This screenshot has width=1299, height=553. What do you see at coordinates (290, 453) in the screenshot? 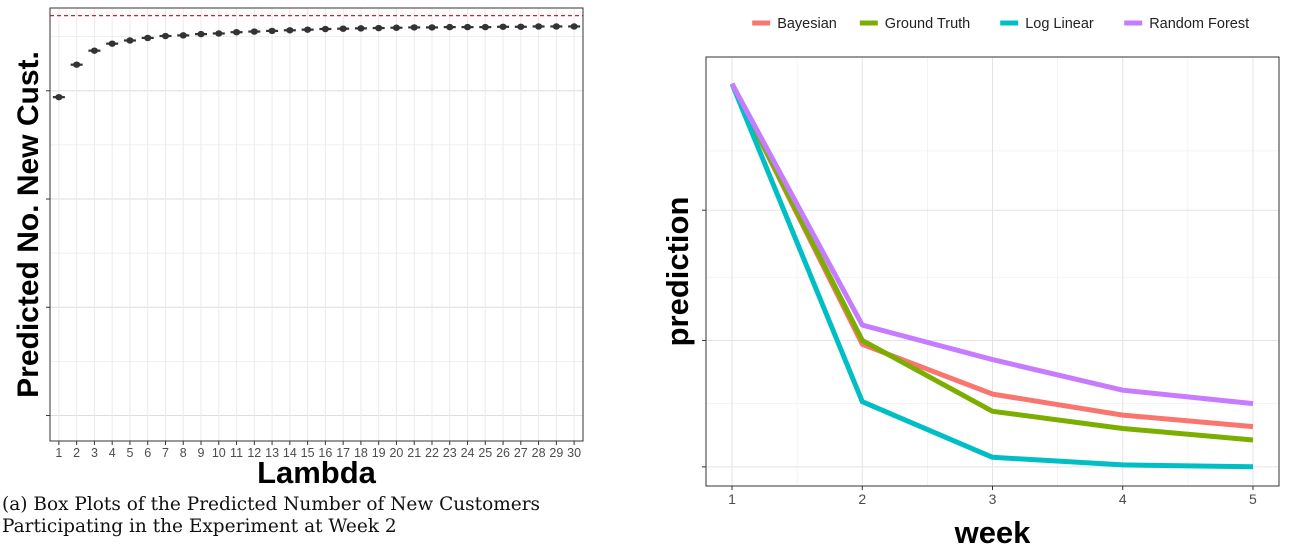
I see `x-tick-label: 14` at bounding box center [290, 453].